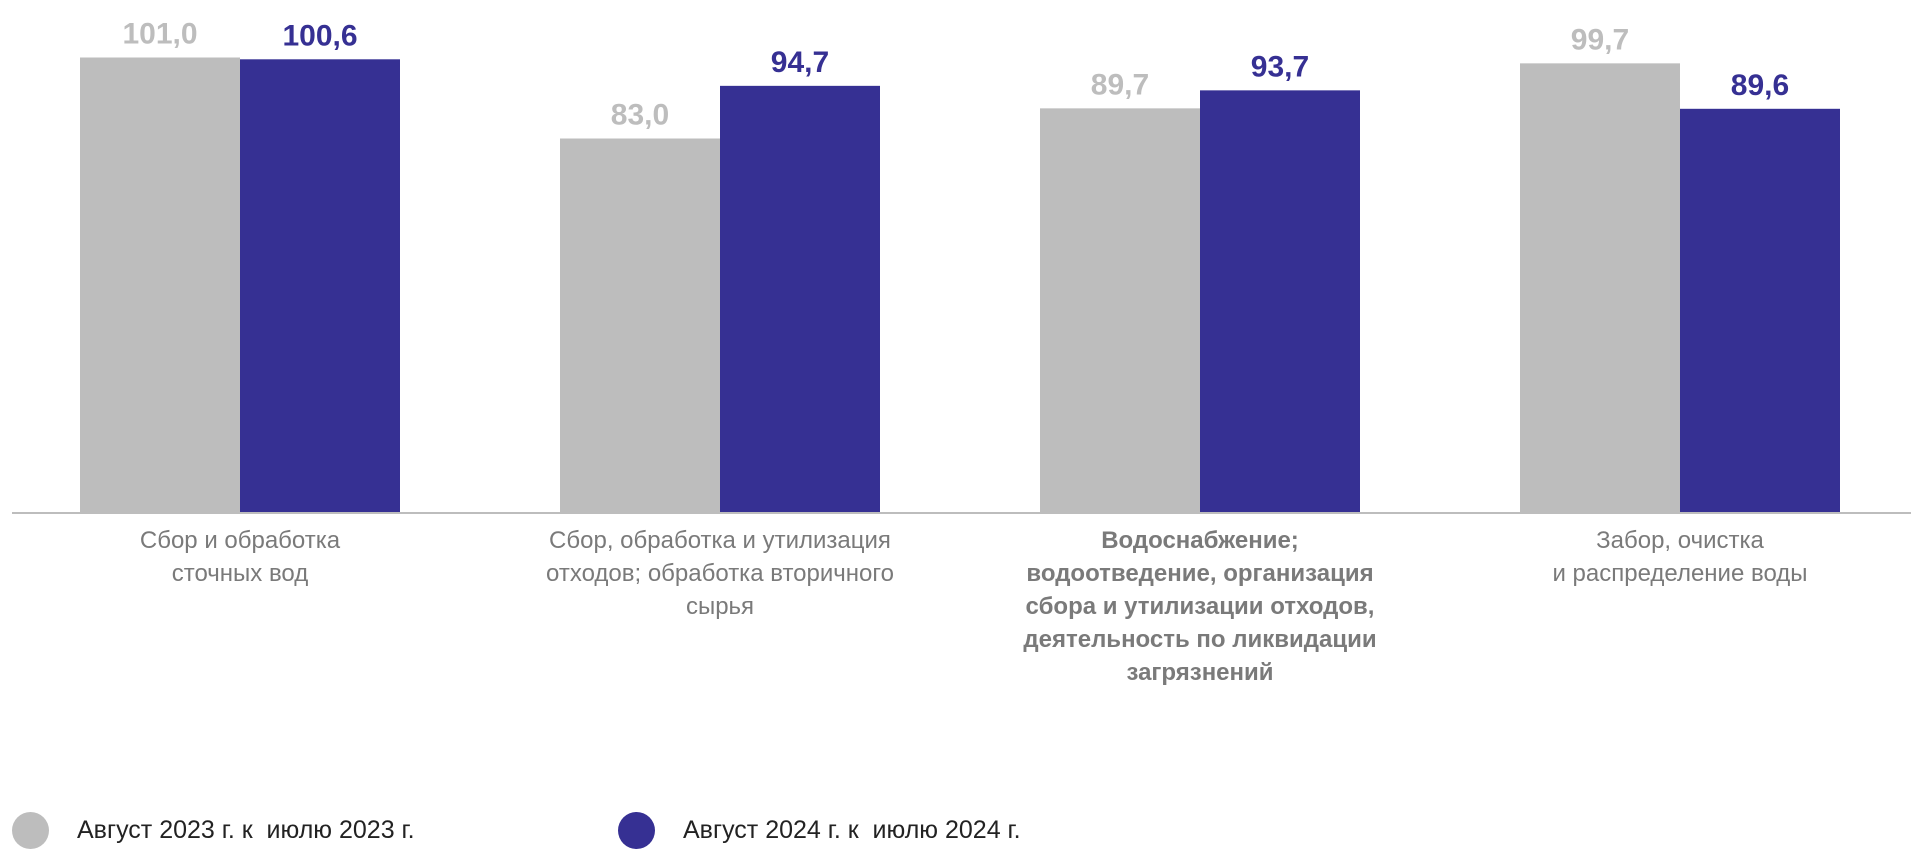 This screenshot has height=849, width=1911. What do you see at coordinates (800, 62) in the screenshot?
I see `data-label-series-2-cat-2: 94,7` at bounding box center [800, 62].